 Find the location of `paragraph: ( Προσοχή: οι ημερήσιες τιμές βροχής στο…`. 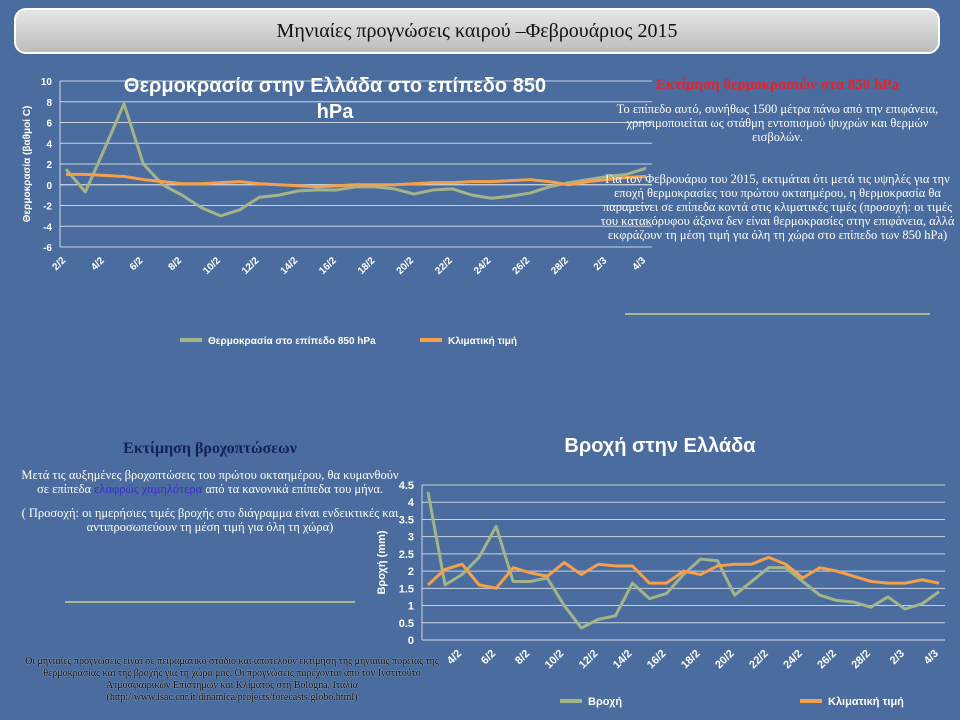

paragraph: ( Προσοχή: οι ημερήσιες τιμές βροχής στο… is located at coordinates (210, 520).